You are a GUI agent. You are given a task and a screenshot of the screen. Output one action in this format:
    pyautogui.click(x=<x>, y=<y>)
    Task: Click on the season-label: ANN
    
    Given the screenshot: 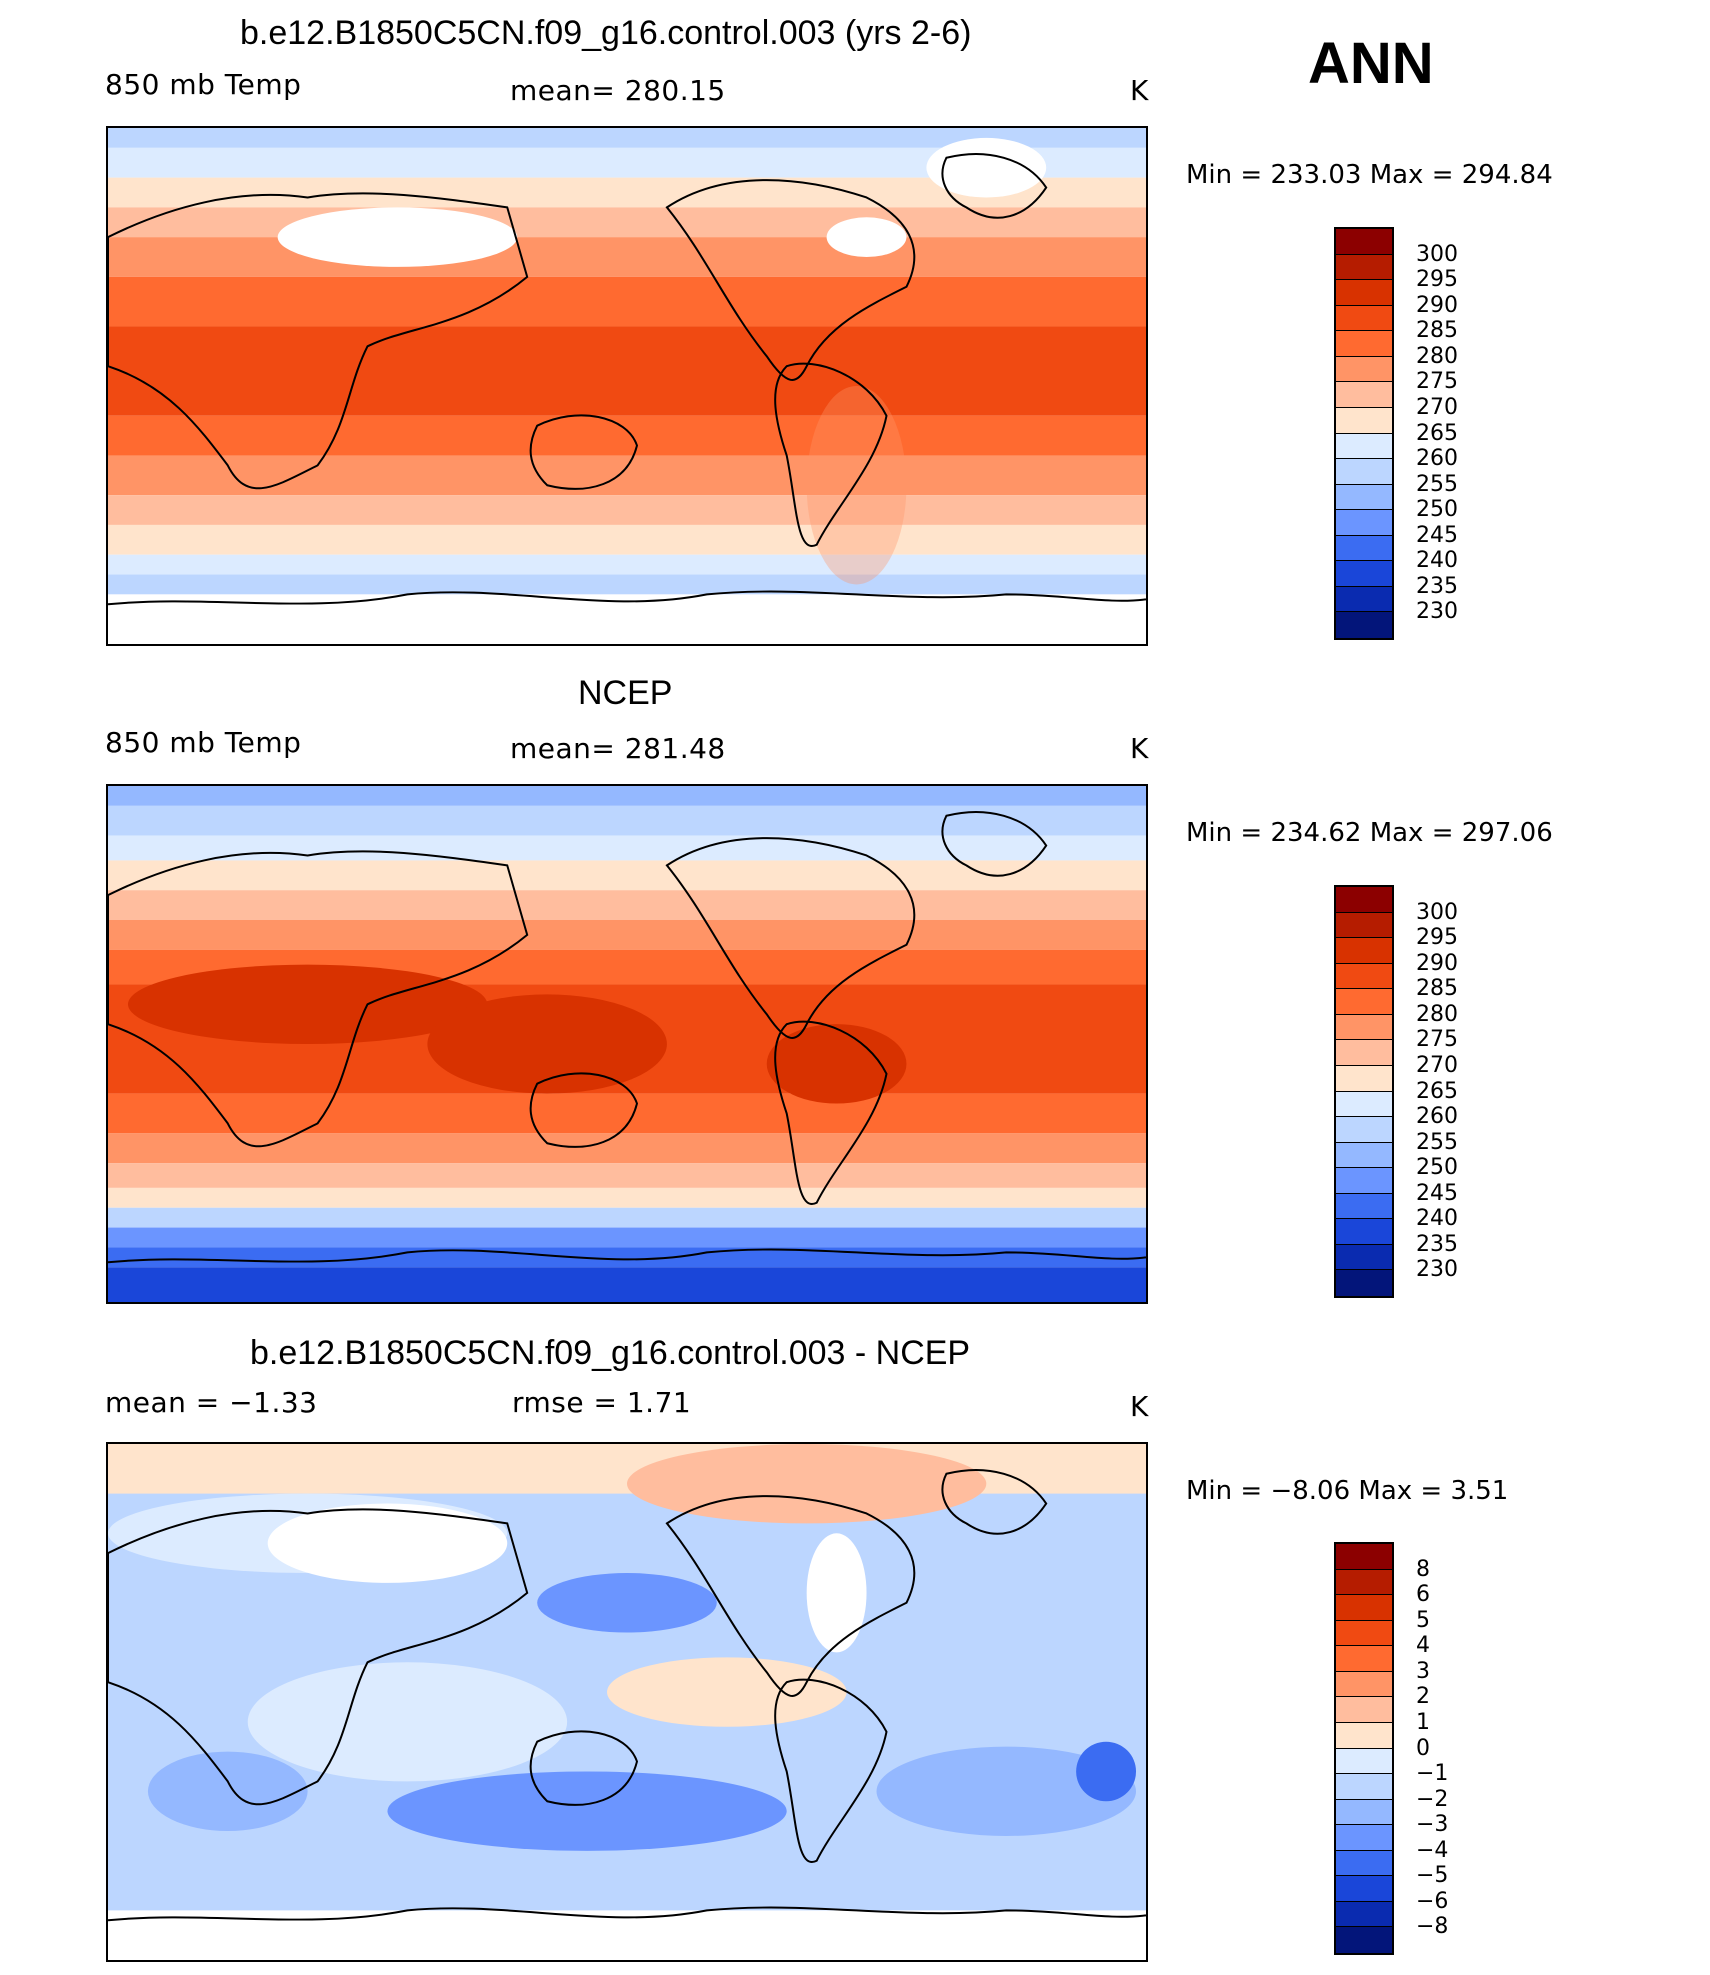 What is the action you would take?
    pyautogui.click(x=1371, y=63)
    